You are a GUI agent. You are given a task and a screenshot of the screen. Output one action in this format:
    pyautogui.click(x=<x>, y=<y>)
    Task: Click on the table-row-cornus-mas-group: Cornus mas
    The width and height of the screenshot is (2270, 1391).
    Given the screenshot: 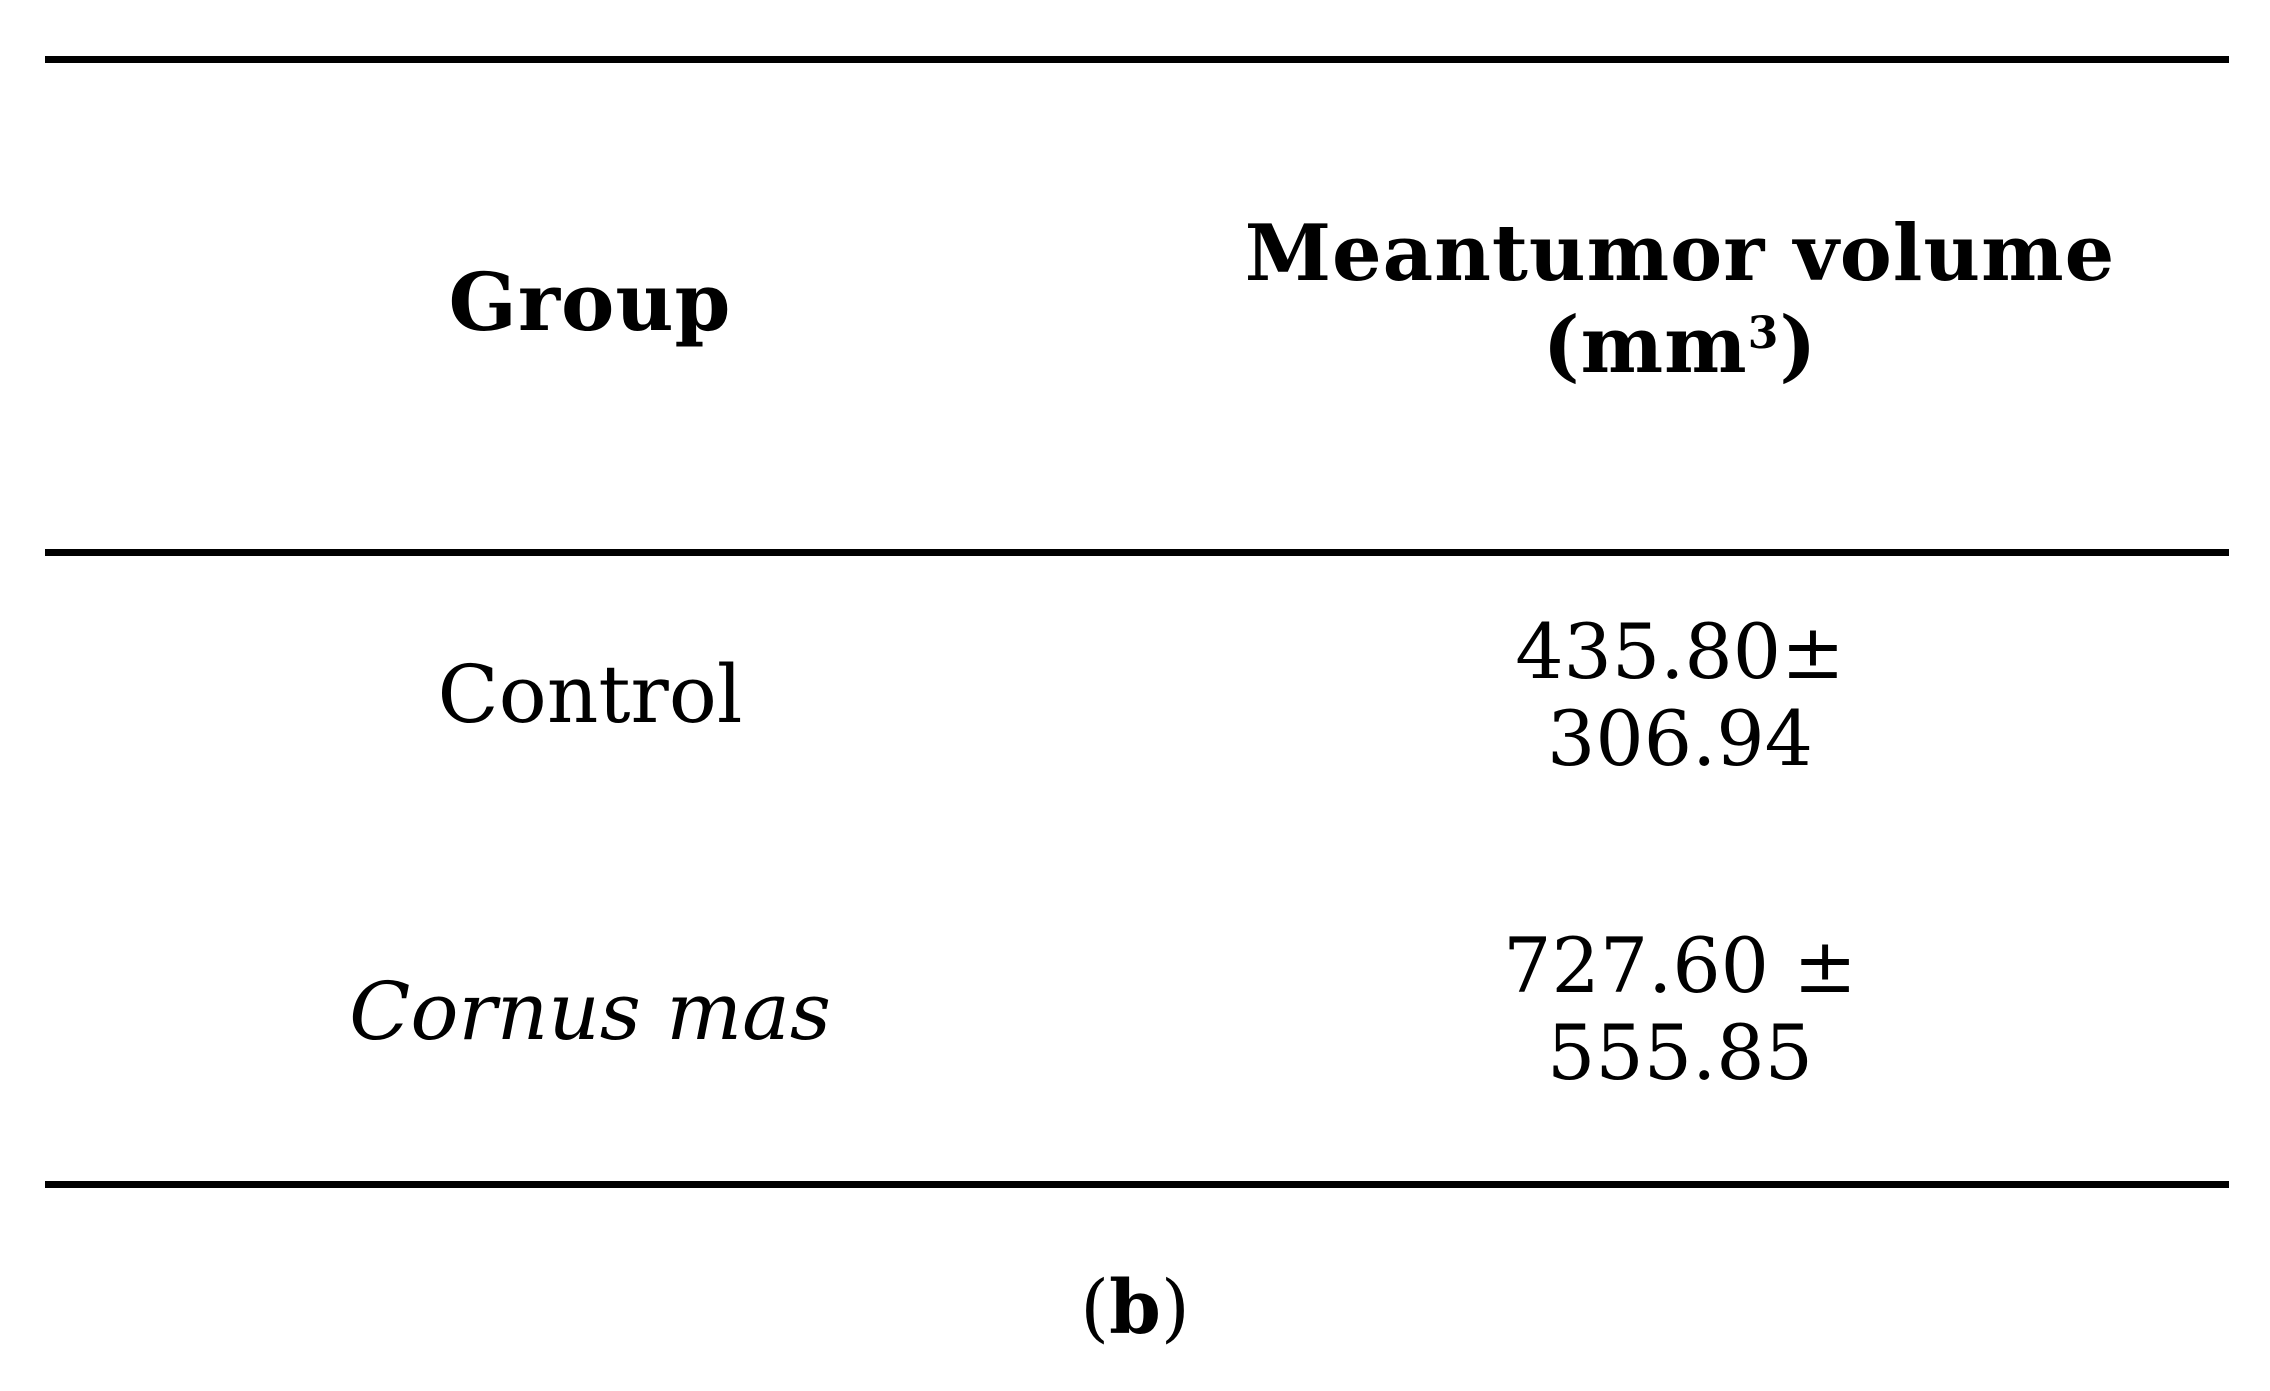 What is the action you would take?
    pyautogui.click(x=590, y=1011)
    